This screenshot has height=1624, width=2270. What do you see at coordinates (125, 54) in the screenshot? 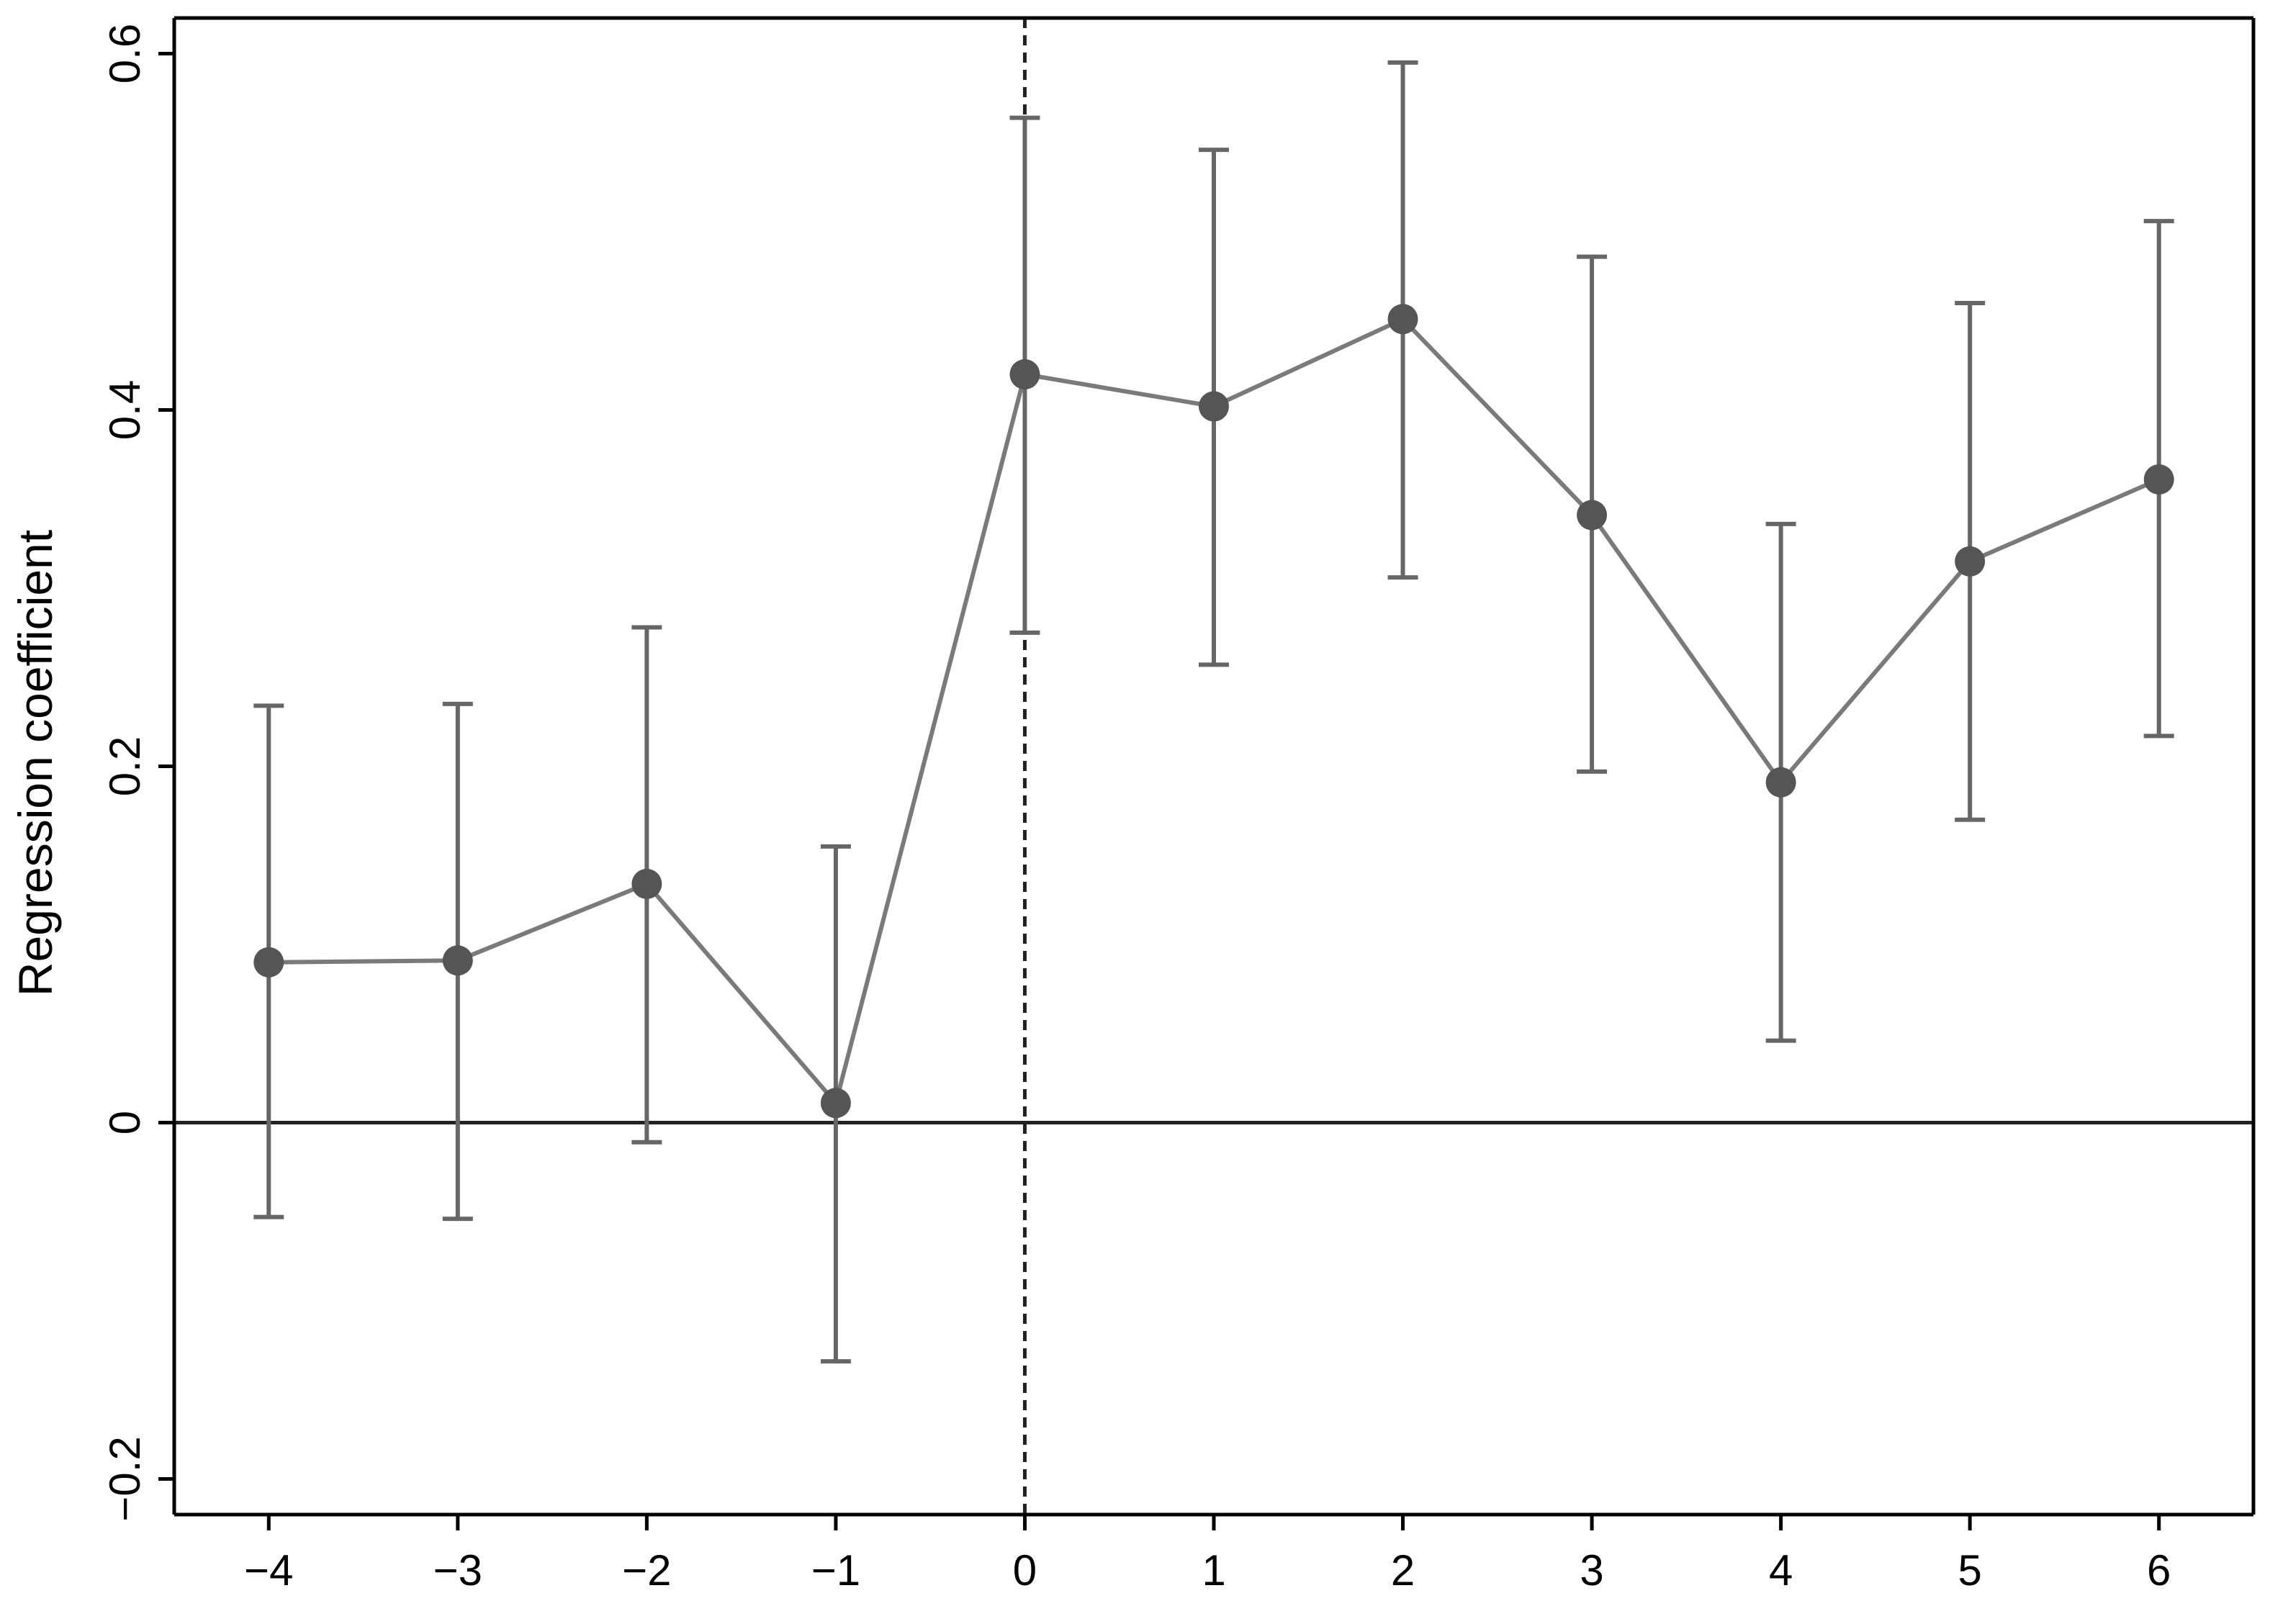
I see `y-tick-label-4: 0.6` at bounding box center [125, 54].